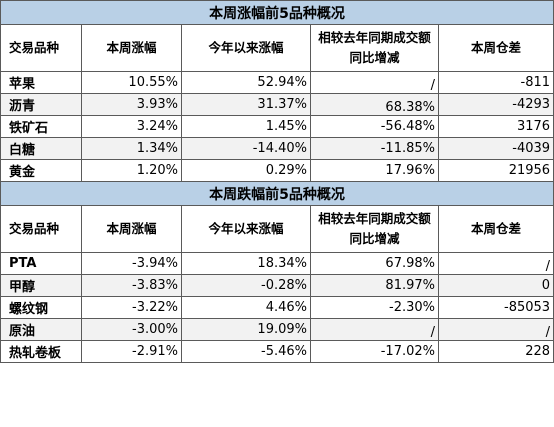 This screenshot has height=427, width=554. Describe the element at coordinates (131, 329) in the screenshot. I see `weekly-change: -3.00%` at that location.